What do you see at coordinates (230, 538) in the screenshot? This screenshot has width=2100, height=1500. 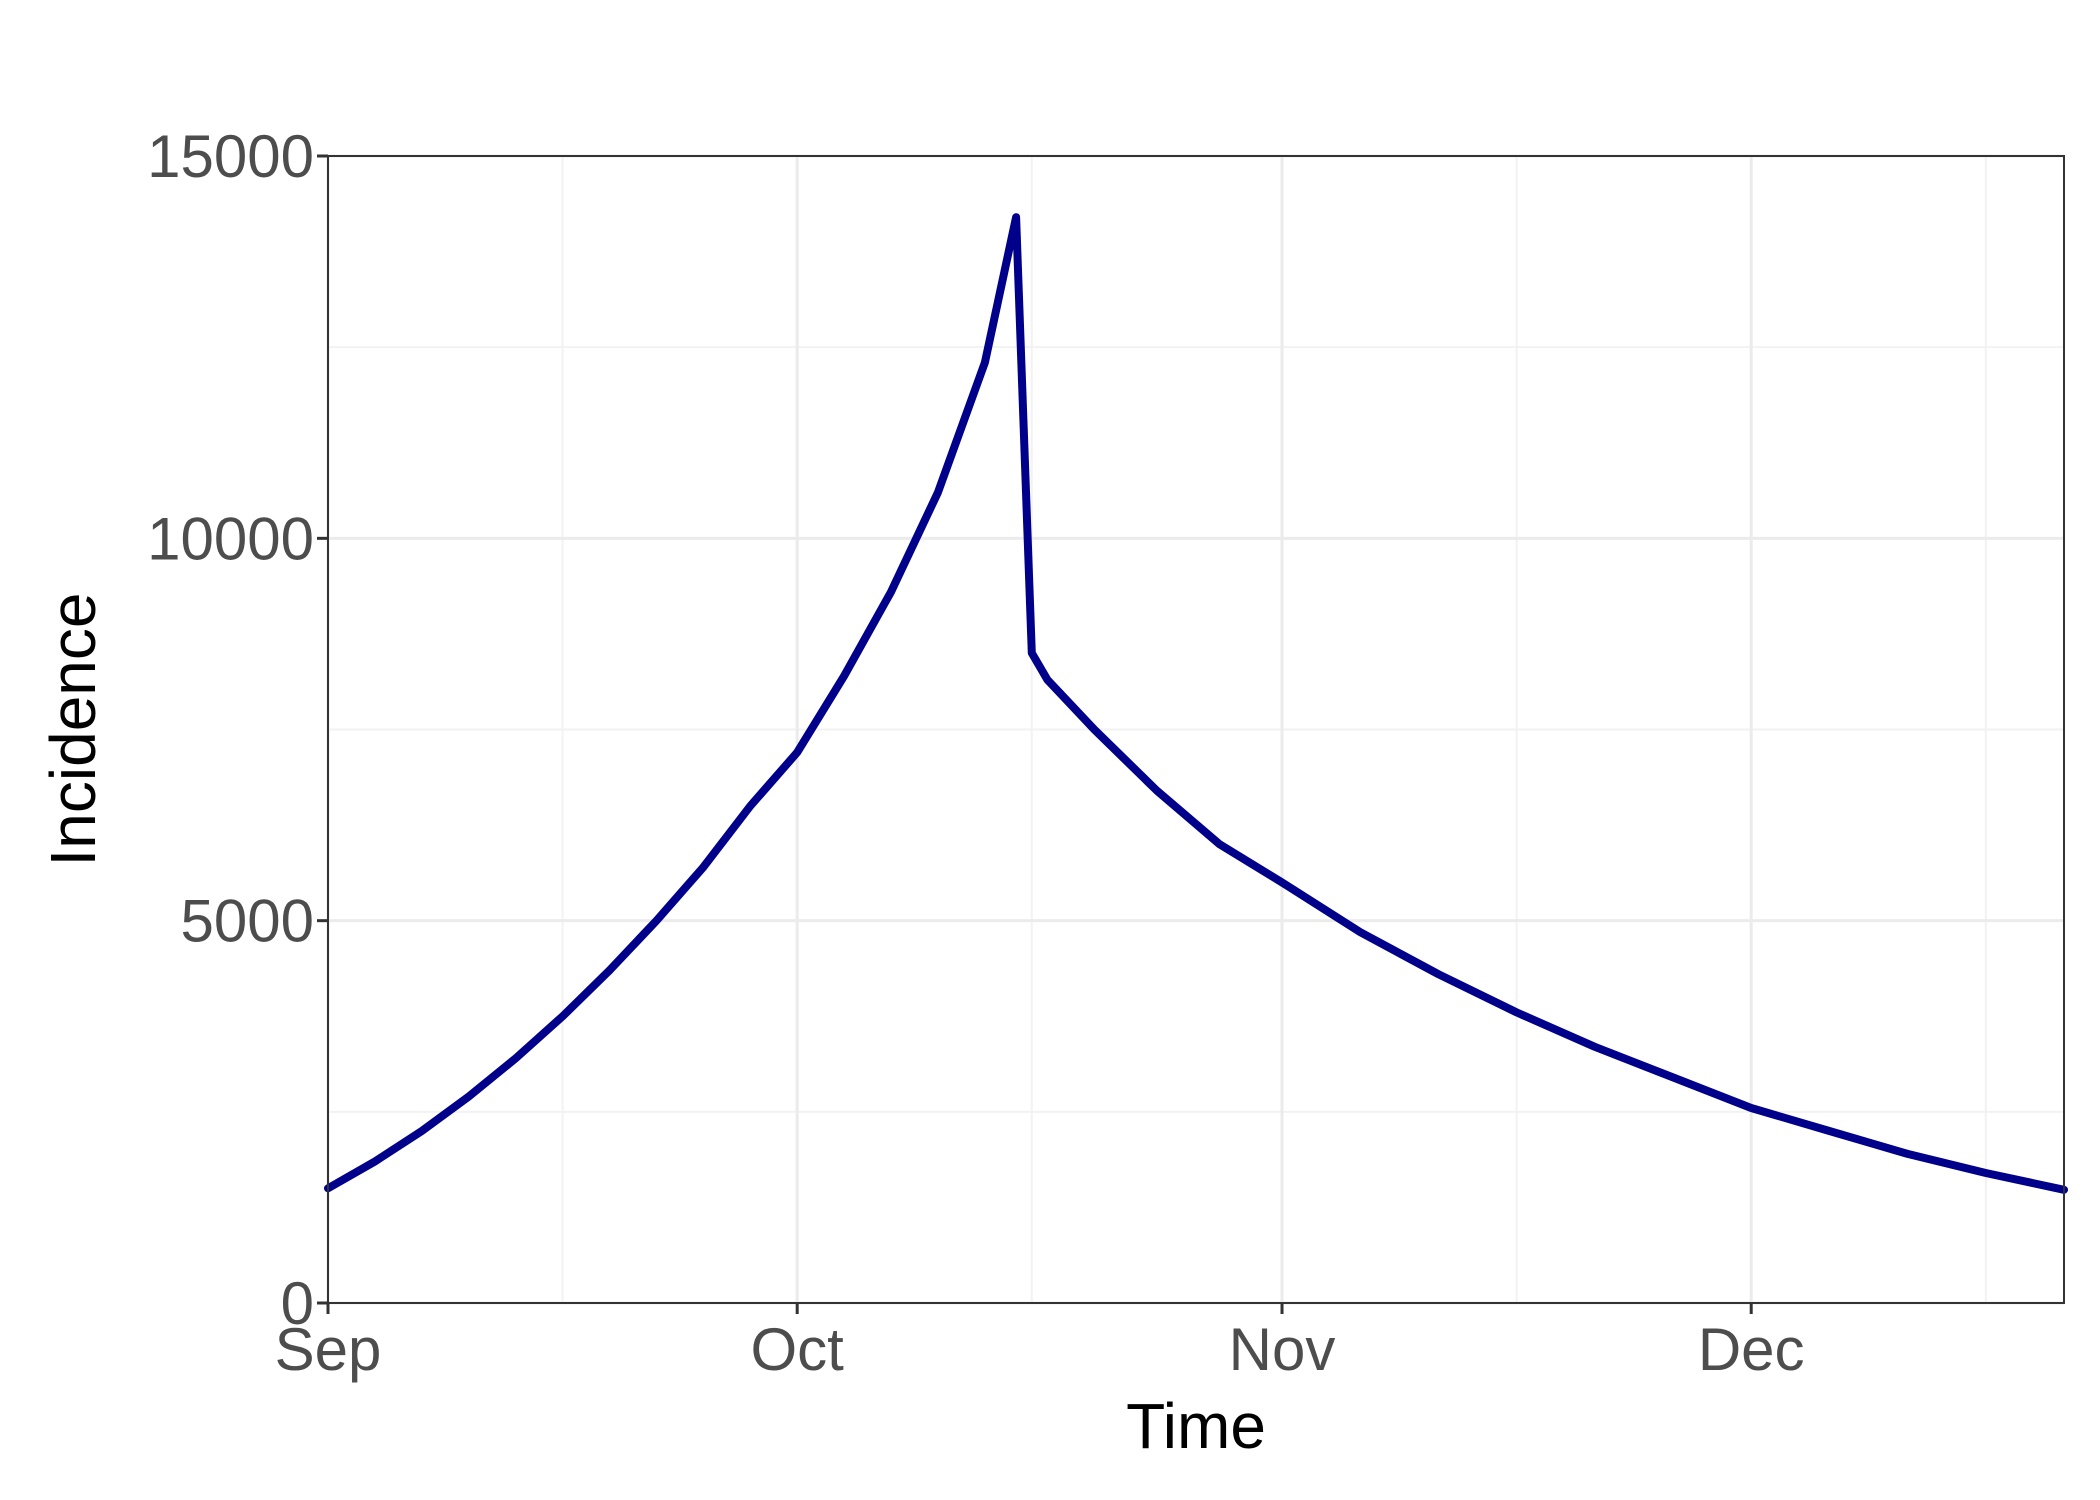 I see `y-tick-label: 10000` at bounding box center [230, 538].